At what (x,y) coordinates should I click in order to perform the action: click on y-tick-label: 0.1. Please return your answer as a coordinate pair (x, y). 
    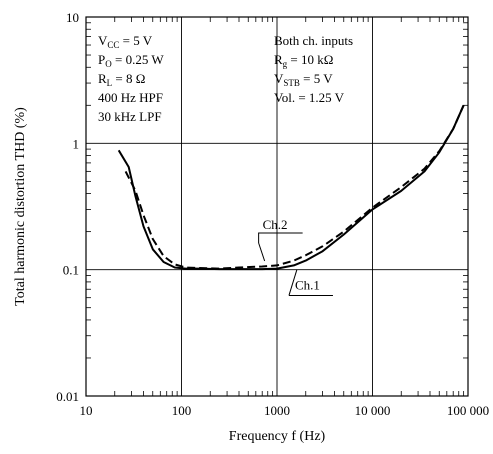
    Looking at the image, I should click on (71, 270).